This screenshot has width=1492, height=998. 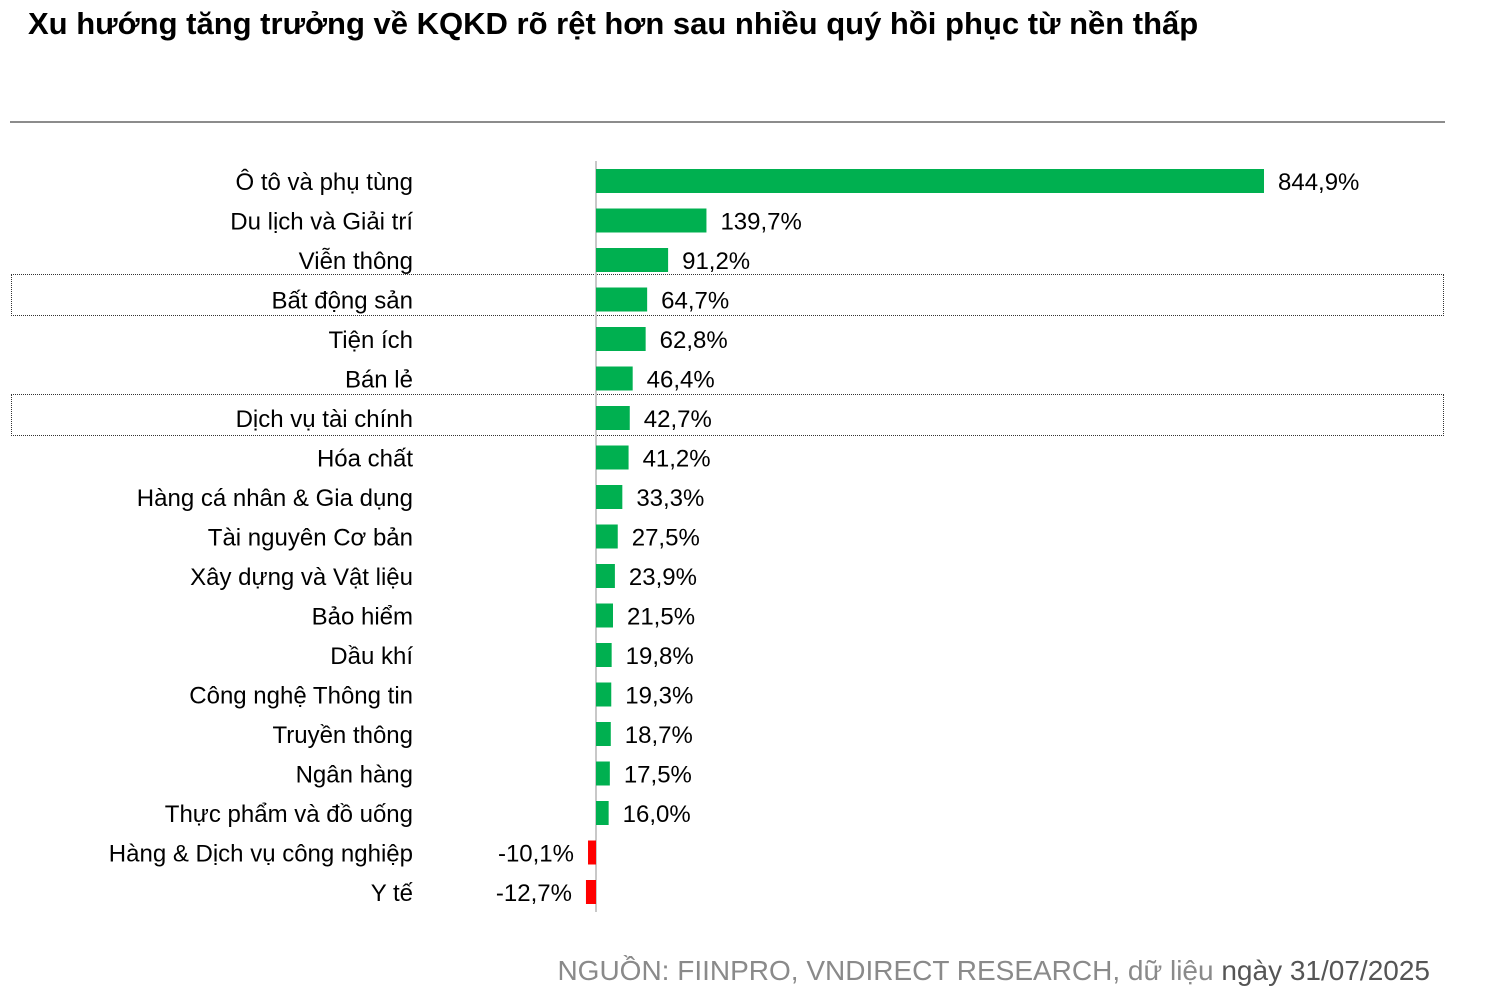 I want to click on data-label: -12,7%, so click(x=534, y=893).